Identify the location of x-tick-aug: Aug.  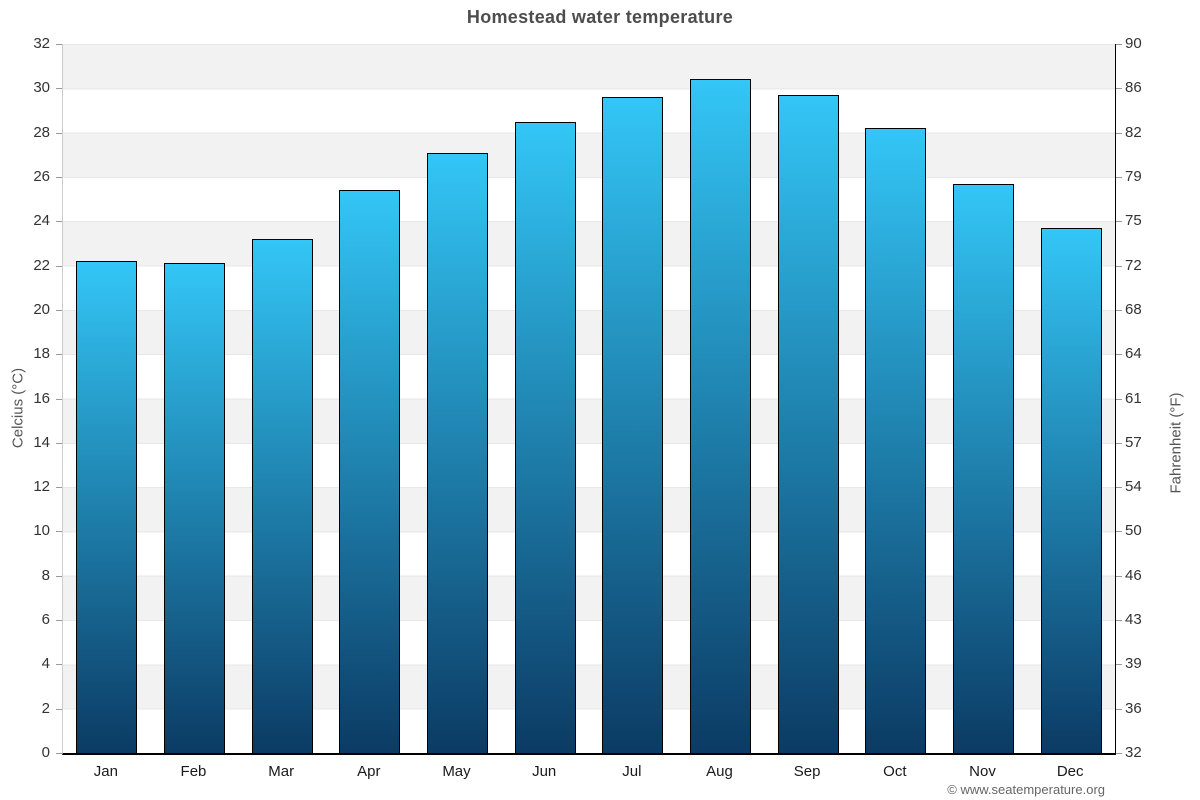
(719, 771).